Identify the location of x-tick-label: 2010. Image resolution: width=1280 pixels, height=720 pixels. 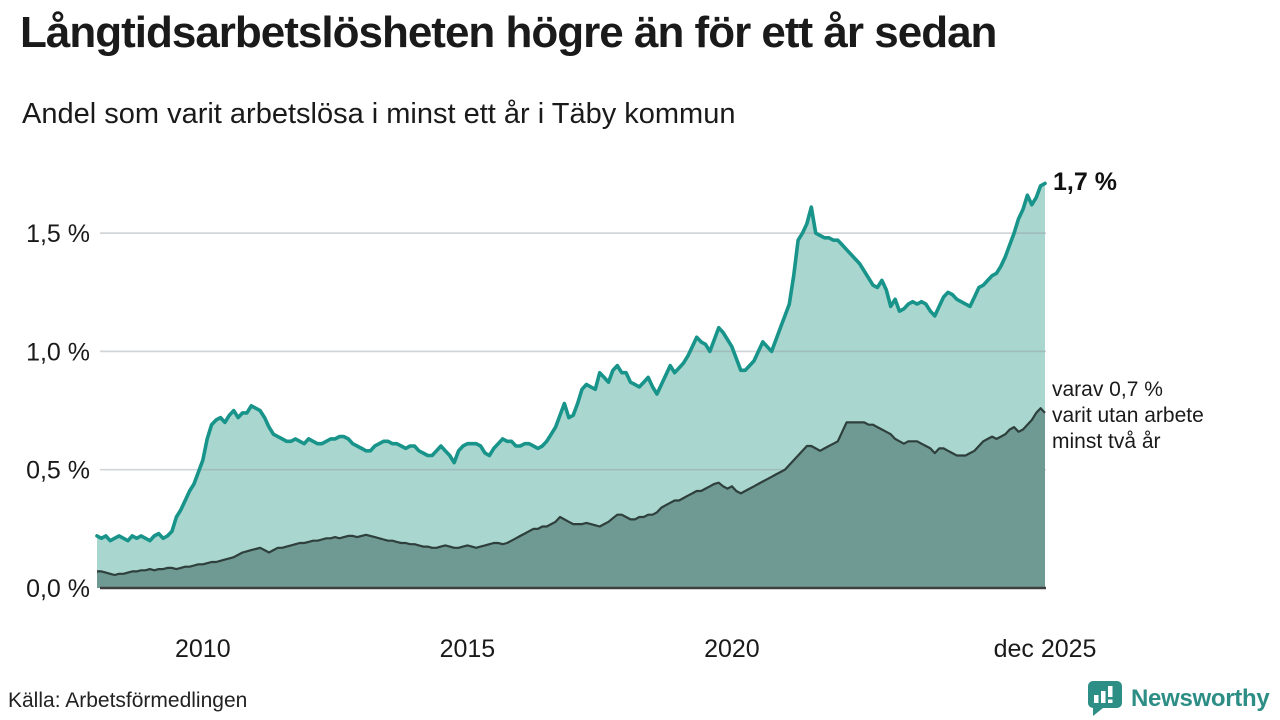
(203, 649).